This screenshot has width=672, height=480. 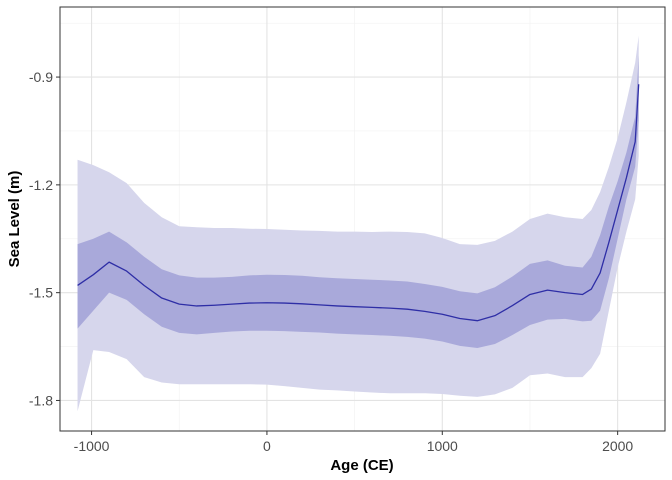 I want to click on x-tick-label: 2000, so click(x=617, y=446).